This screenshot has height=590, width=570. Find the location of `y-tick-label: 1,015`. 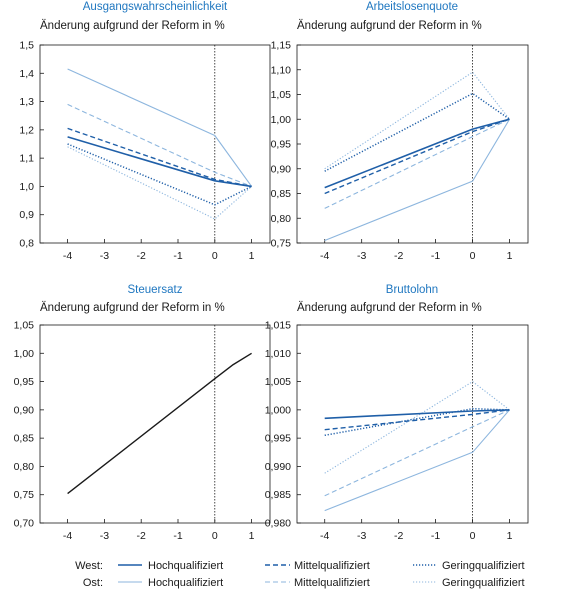

y-tick-label: 1,015 is located at coordinates (278, 326).